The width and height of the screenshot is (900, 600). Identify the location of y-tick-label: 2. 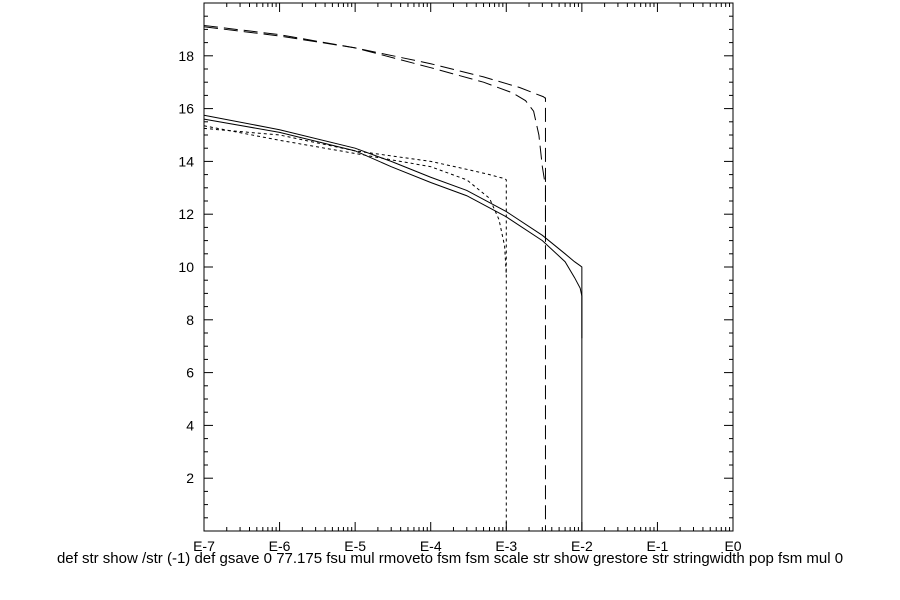
(190, 478).